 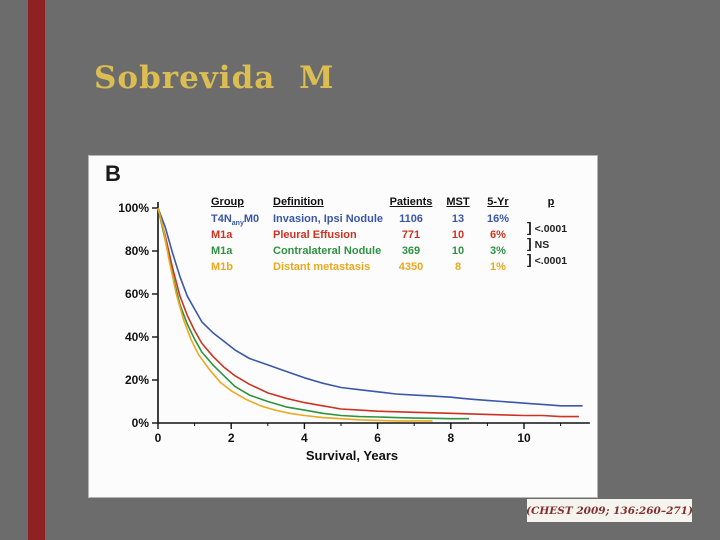 I want to click on patients-value: 369, so click(x=411, y=251).